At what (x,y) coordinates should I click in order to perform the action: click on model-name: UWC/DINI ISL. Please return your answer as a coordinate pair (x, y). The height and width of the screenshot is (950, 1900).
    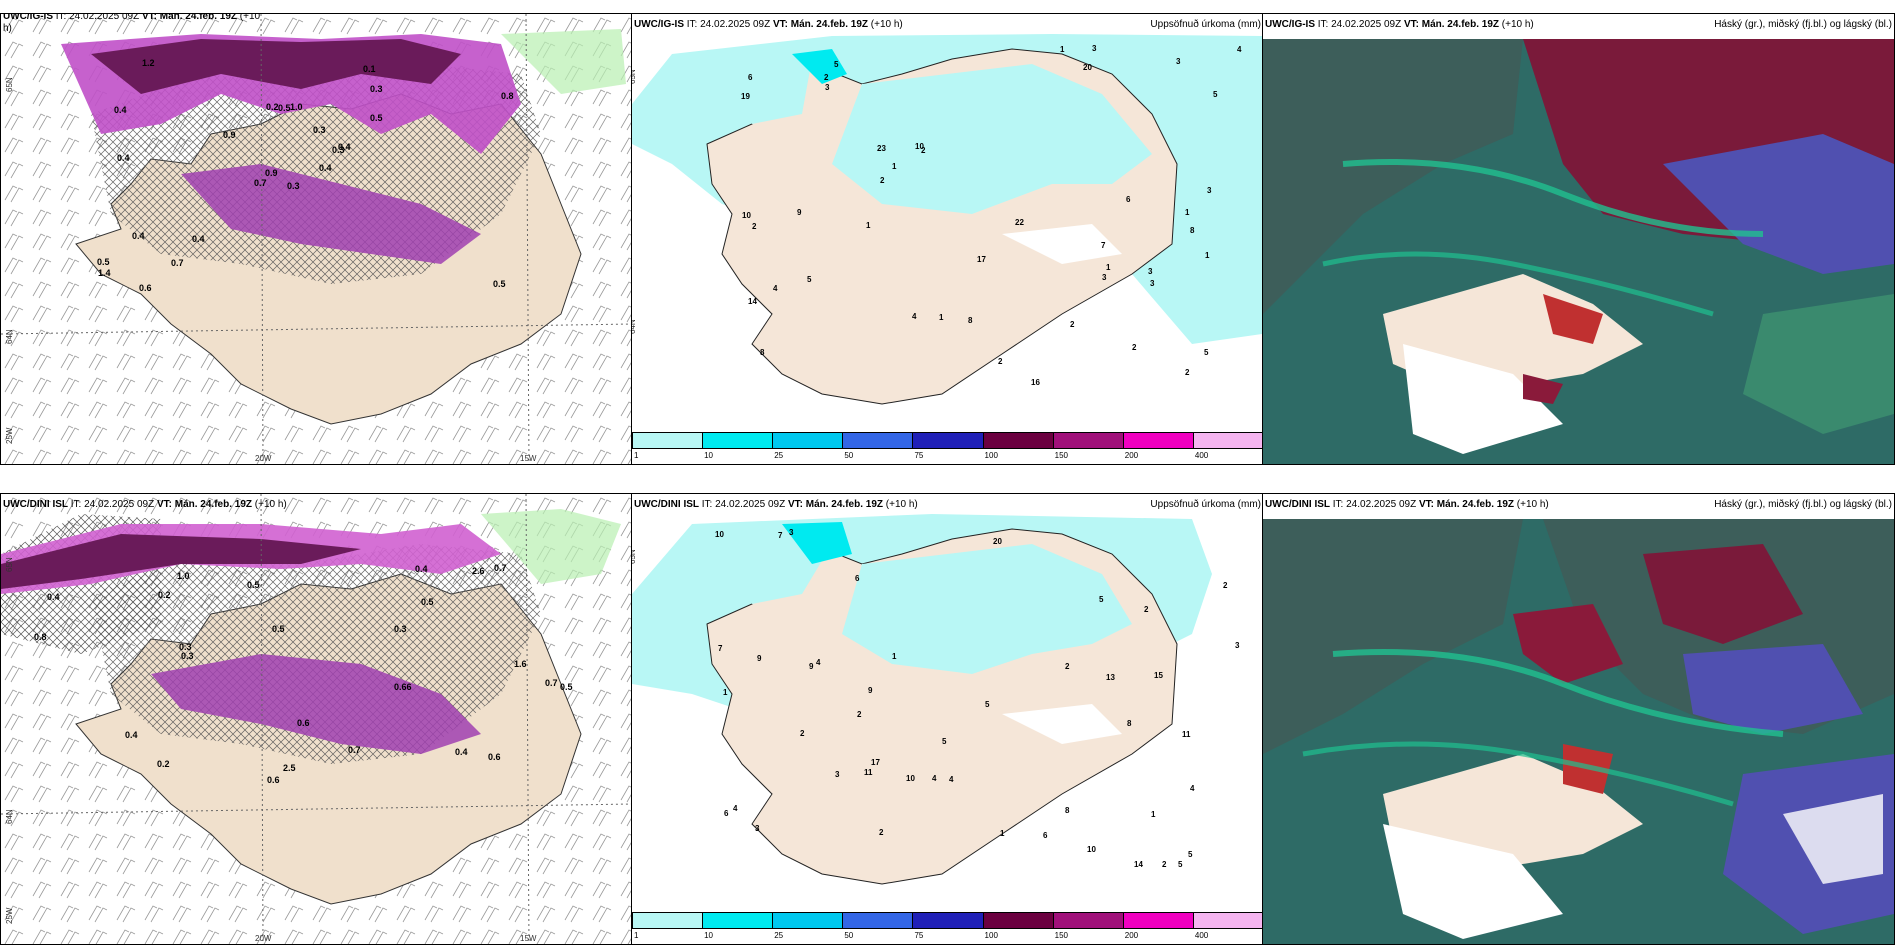
    Looking at the image, I should click on (666, 504).